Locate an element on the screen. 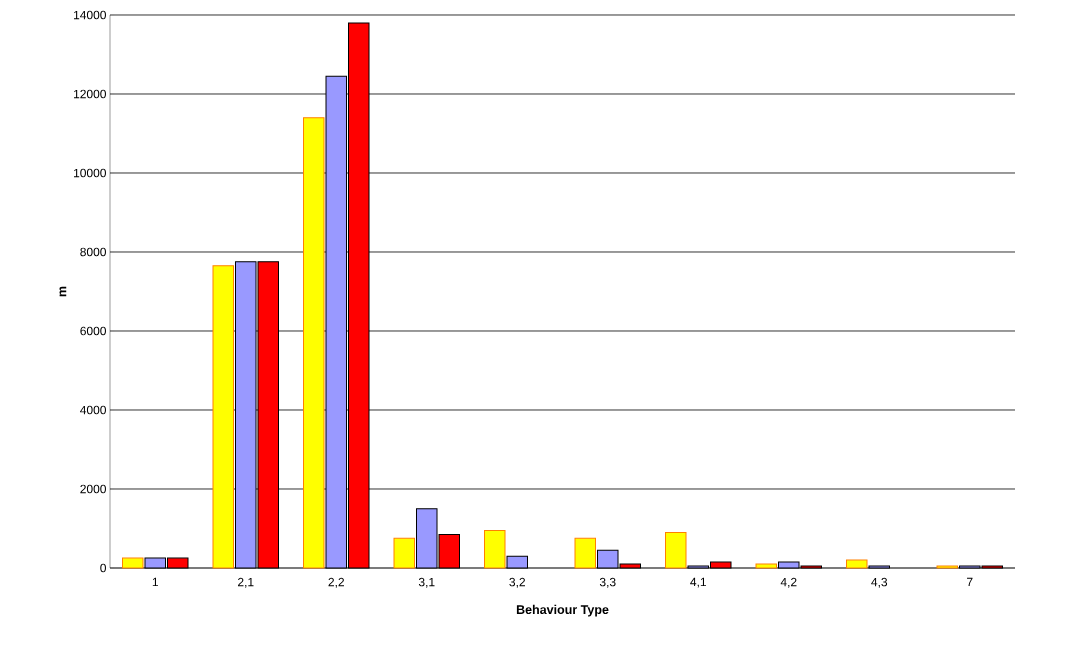 Image resolution: width=1065 pixels, height=648 pixels. y-tick-label: 12000 is located at coordinates (90, 94).